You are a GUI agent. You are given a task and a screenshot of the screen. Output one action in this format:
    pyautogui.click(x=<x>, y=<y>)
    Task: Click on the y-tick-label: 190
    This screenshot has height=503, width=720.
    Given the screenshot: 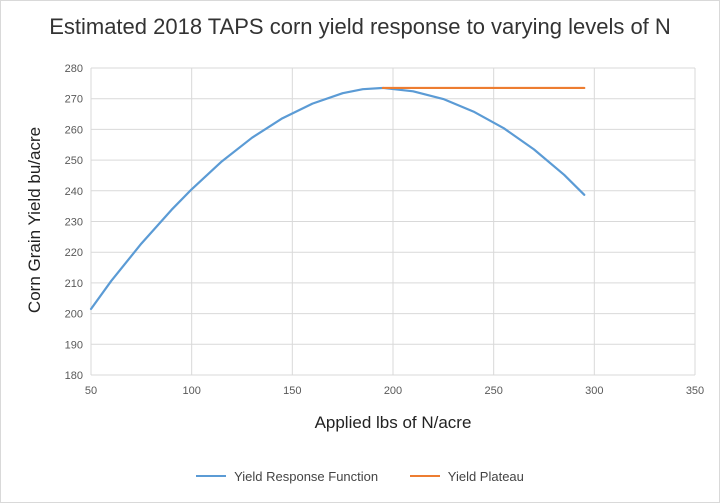 What is the action you would take?
    pyautogui.click(x=74, y=345)
    